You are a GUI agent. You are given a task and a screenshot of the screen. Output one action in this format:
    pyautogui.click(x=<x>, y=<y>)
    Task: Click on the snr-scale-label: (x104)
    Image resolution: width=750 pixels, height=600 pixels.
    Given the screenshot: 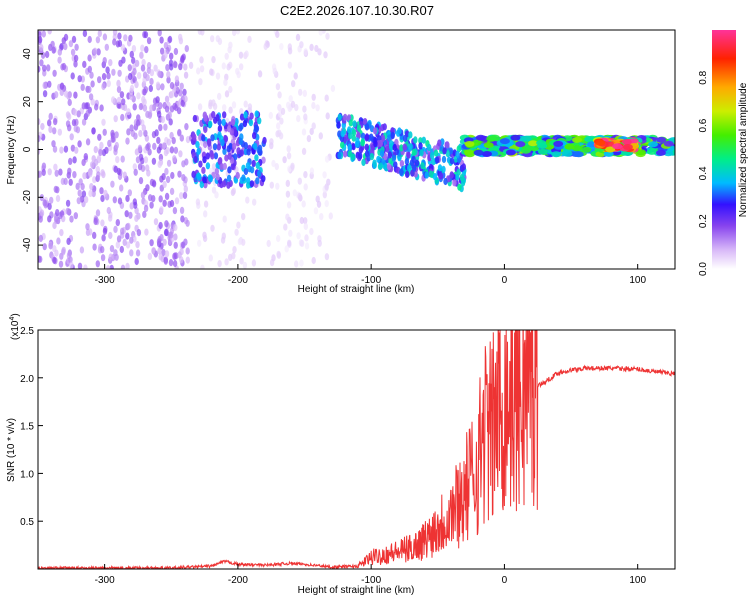 What is the action you would take?
    pyautogui.click(x=15, y=326)
    